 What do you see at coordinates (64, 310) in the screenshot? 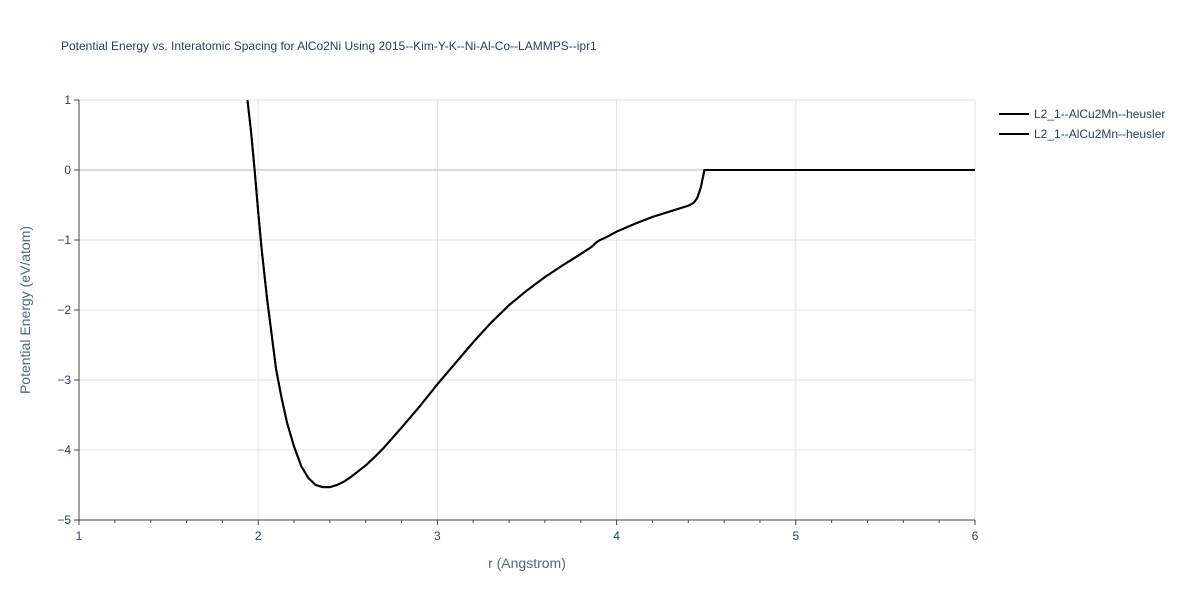
I see `y-tick-label: −2` at bounding box center [64, 310].